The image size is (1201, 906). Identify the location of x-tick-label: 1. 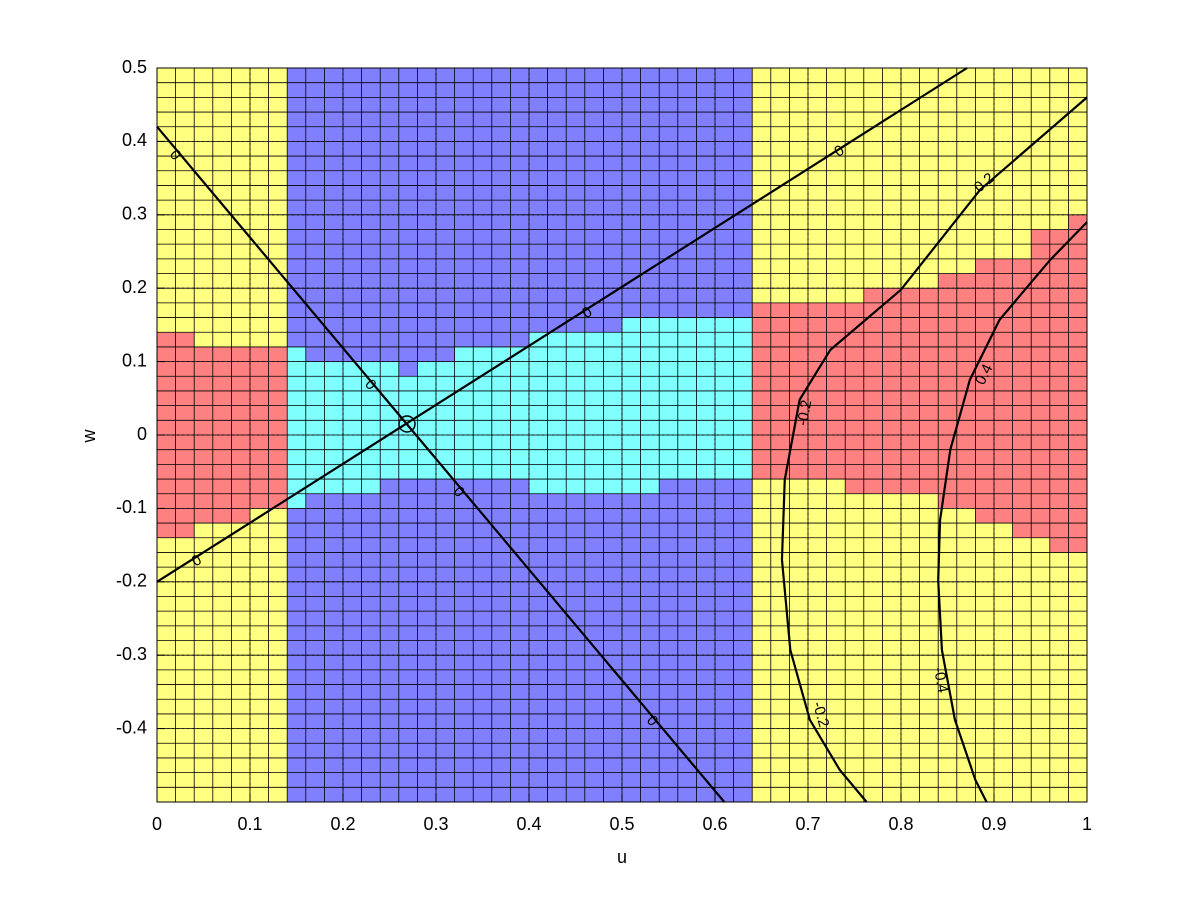
(1087, 824).